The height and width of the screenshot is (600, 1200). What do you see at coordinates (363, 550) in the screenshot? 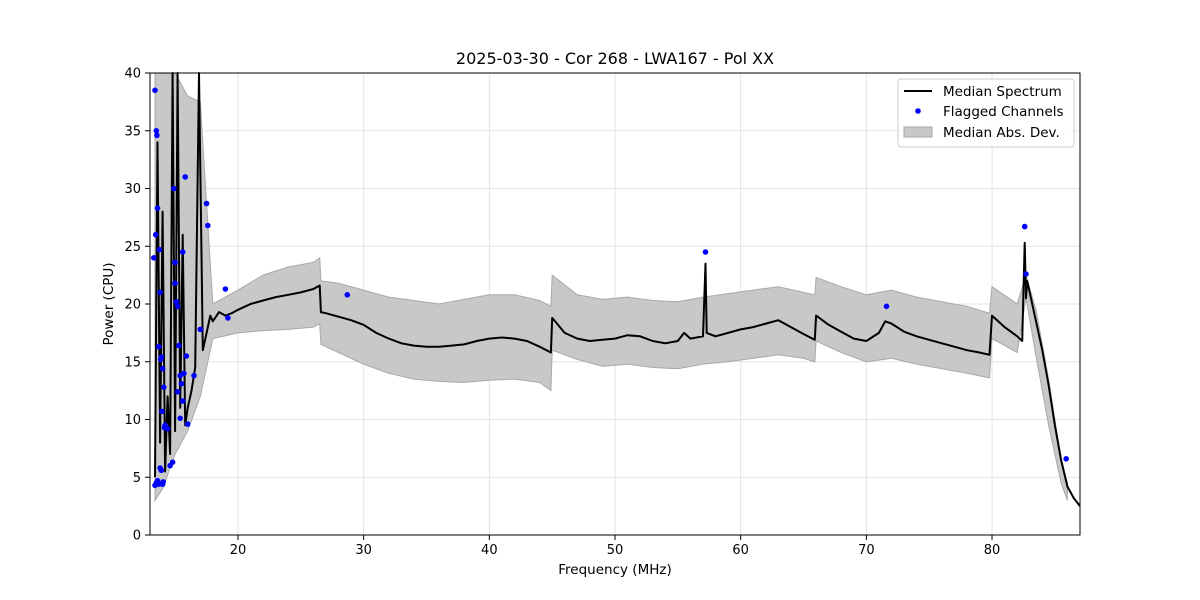
I see `x-tick-label: 30` at bounding box center [363, 550].